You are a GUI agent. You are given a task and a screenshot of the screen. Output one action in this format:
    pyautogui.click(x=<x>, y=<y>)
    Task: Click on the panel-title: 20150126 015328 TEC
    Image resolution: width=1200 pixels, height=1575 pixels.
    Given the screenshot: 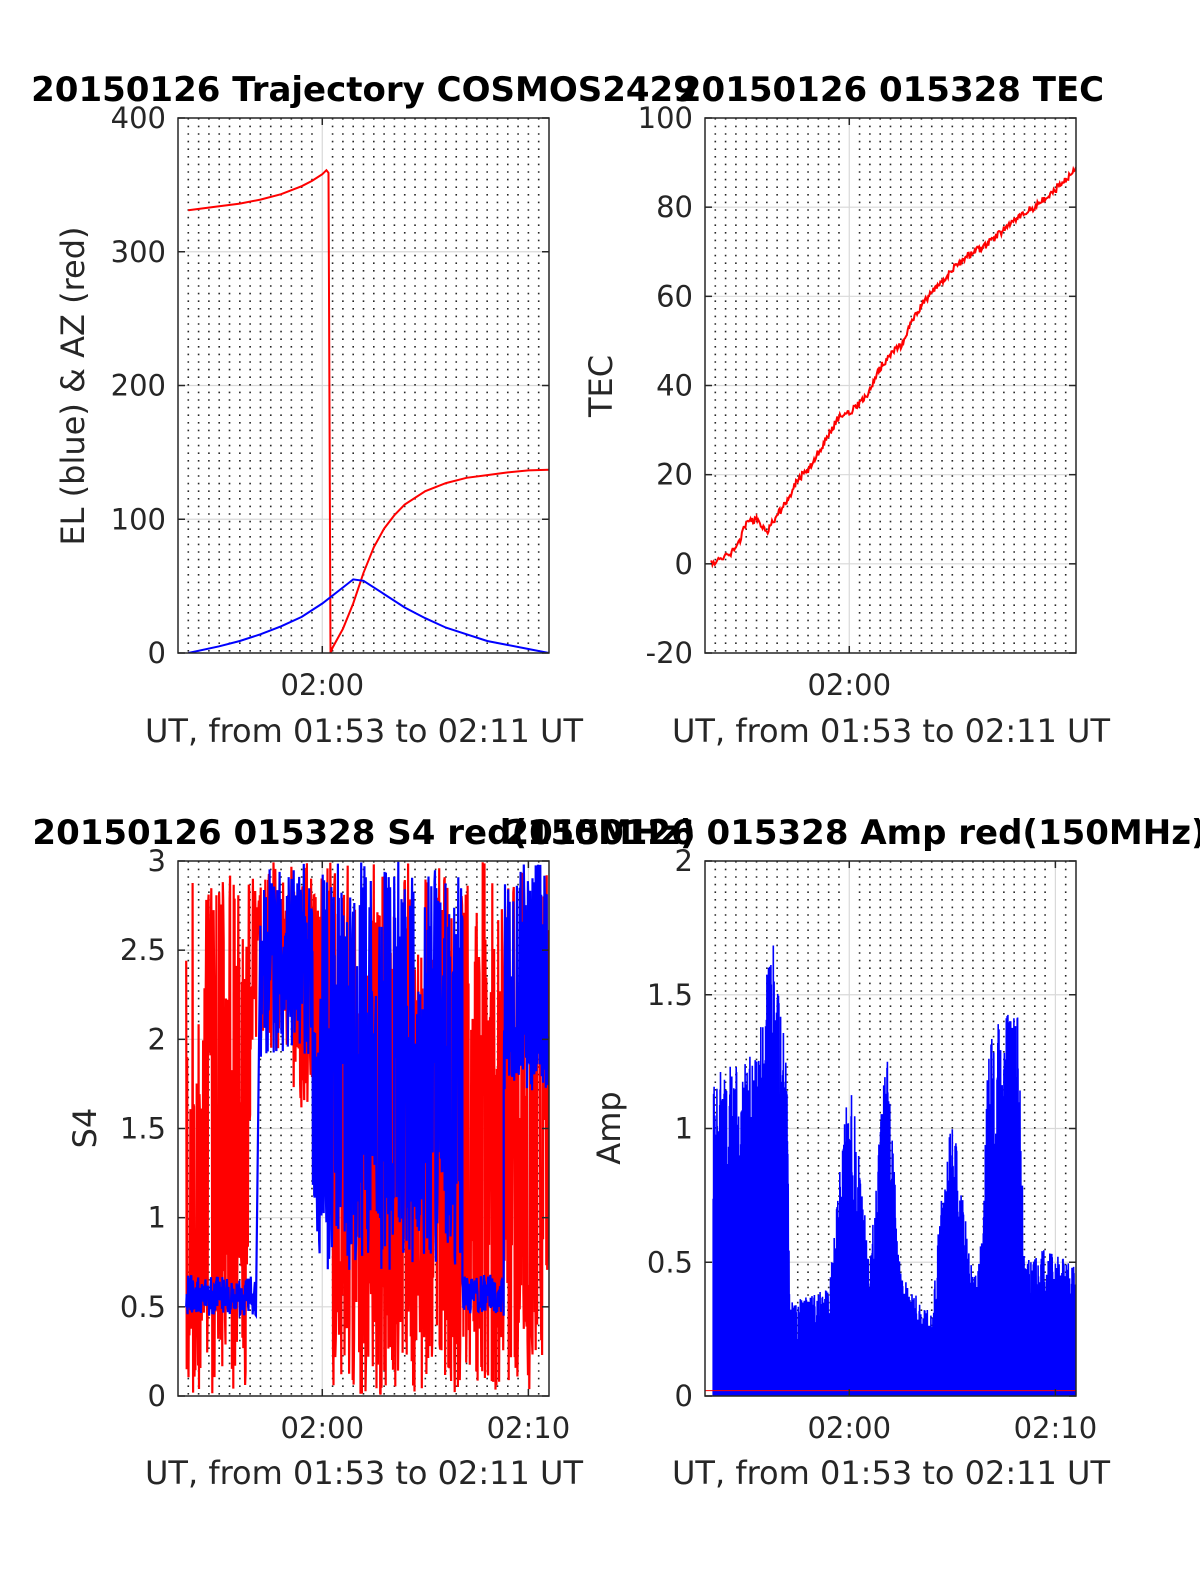 What is the action you would take?
    pyautogui.click(x=891, y=90)
    